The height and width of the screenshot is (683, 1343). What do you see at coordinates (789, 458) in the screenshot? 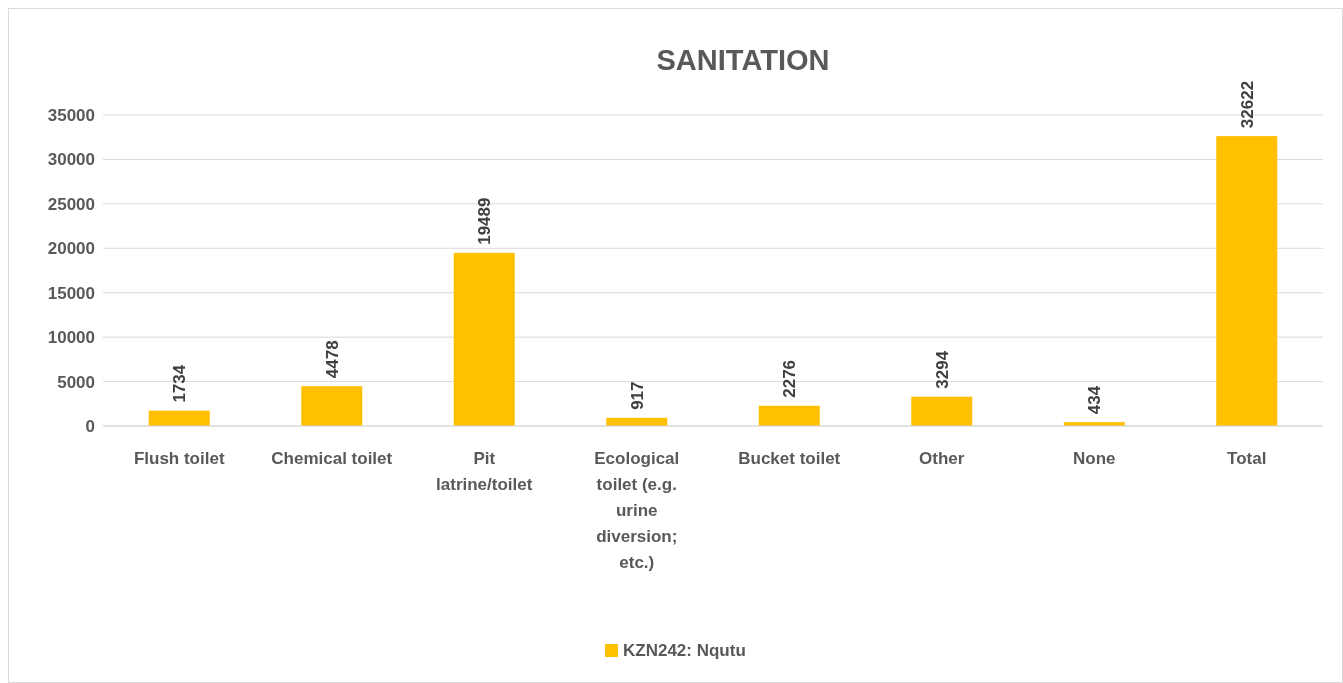
I see `x-tick-label: Bucket toilet` at bounding box center [789, 458].